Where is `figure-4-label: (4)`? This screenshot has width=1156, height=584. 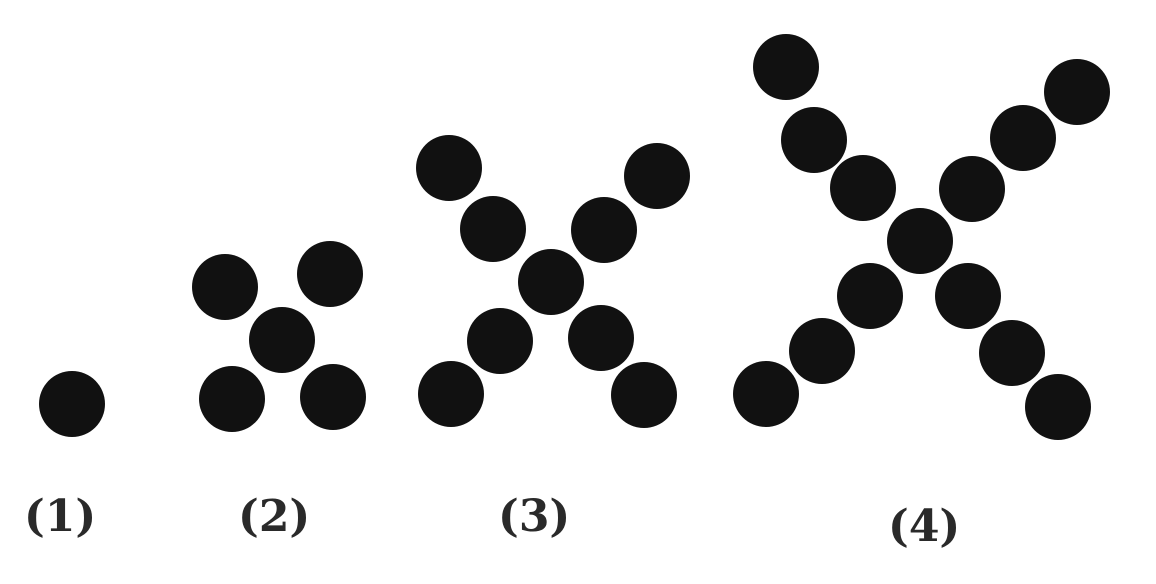 figure-4-label: (4) is located at coordinates (924, 526).